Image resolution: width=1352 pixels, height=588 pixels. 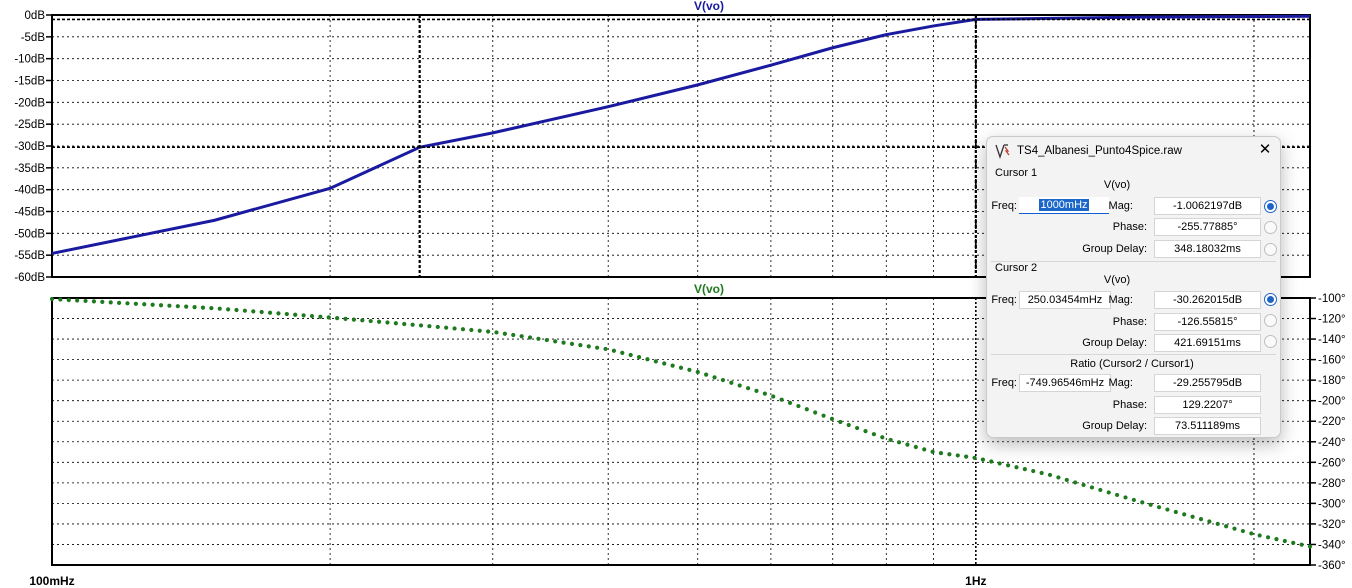 What do you see at coordinates (1114, 249) in the screenshot?
I see `cursor1-gd-label: Group Delay:` at bounding box center [1114, 249].